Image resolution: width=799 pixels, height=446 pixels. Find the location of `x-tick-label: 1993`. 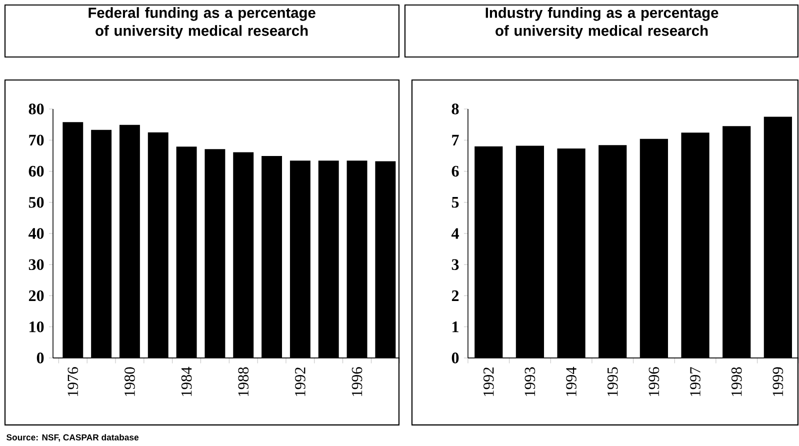

x-tick-label: 1993 is located at coordinates (530, 381).